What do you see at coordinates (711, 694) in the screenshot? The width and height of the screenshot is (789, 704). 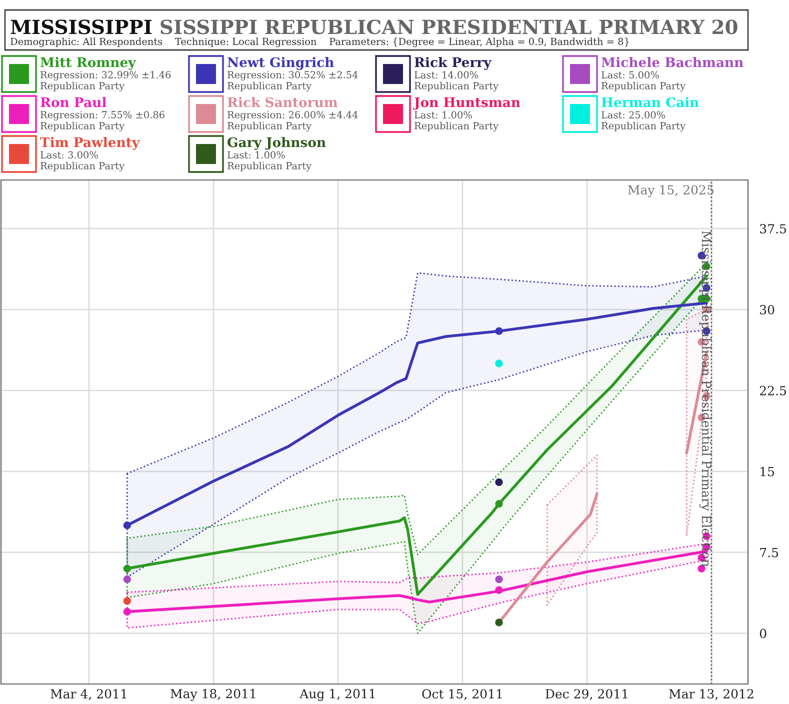 I see `x-tick-label: Mar 13, 2012` at bounding box center [711, 694].